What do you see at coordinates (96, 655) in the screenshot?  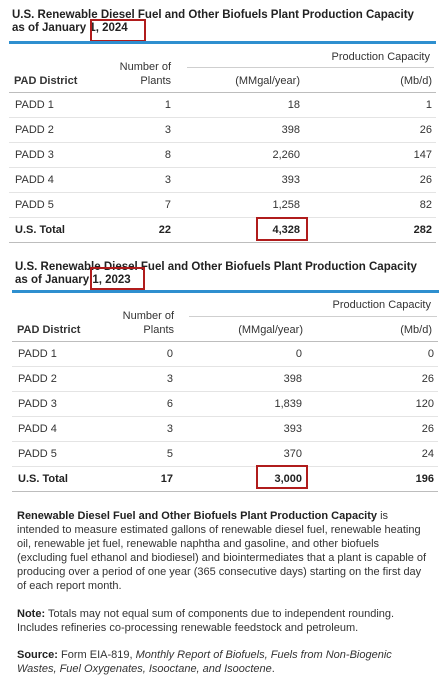 I see `source-text: Form EIA-819,` at bounding box center [96, 655].